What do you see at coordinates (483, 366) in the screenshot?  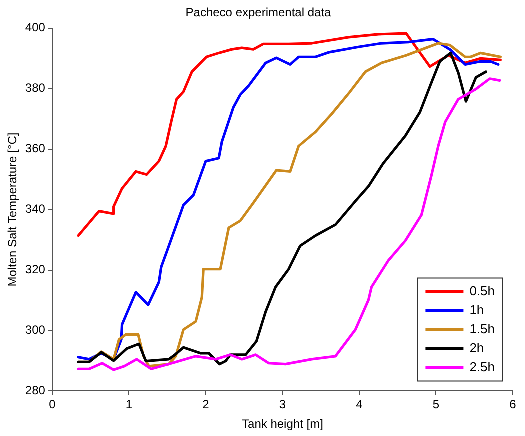 I see `legend-label: 2.5h` at bounding box center [483, 366].